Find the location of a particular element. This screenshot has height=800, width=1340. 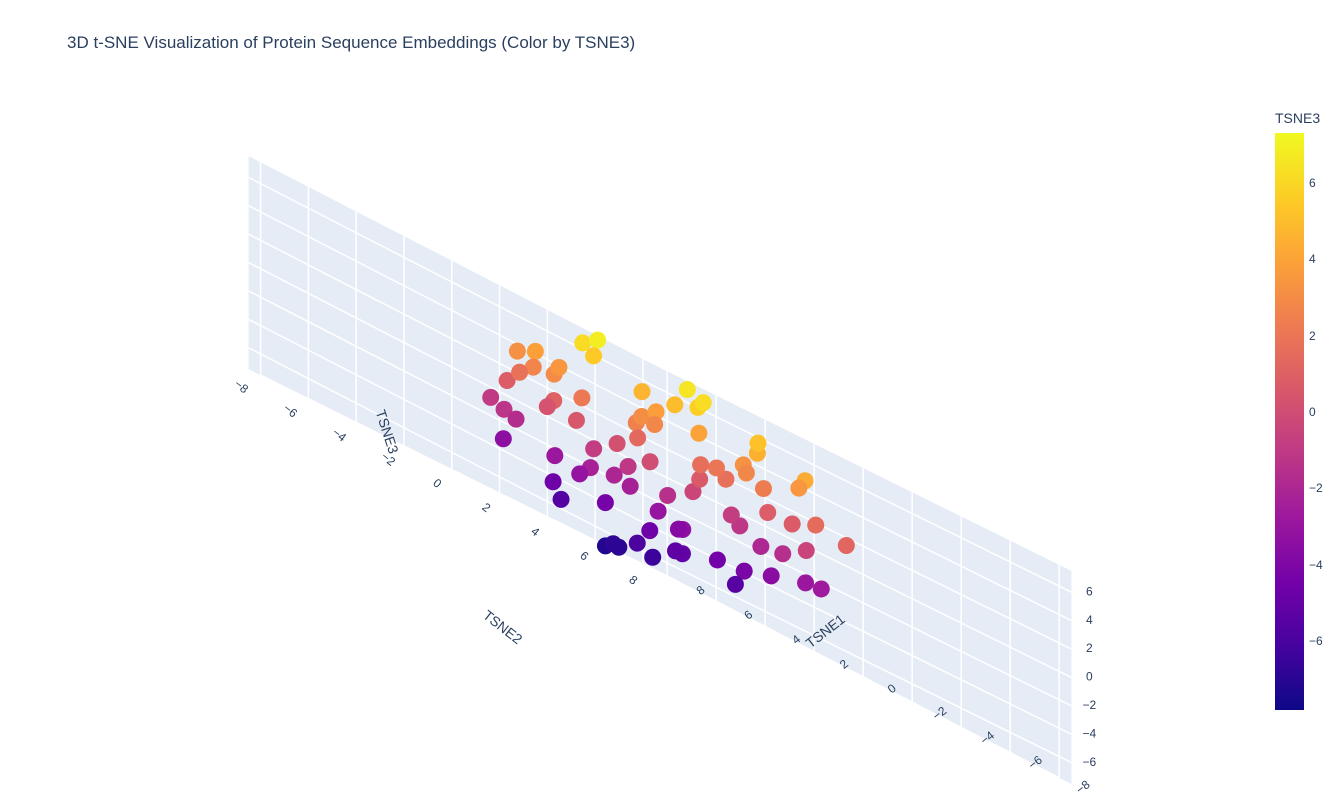

axis-label-tsne2: TSNE2 is located at coordinates (503, 627).